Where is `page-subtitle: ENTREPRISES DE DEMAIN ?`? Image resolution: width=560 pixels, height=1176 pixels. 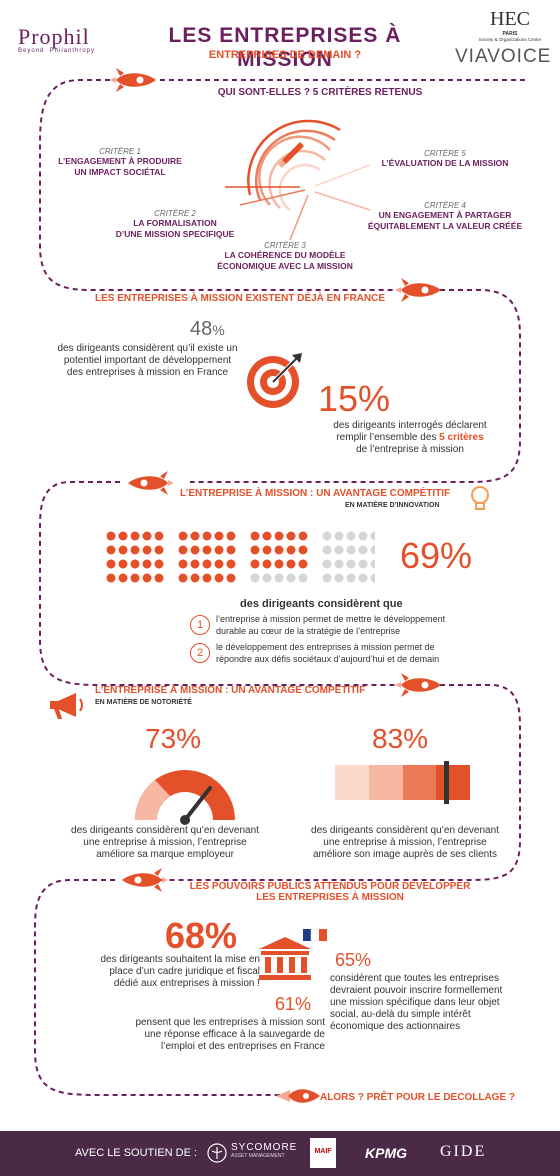
page-subtitle: ENTREPRISES DE DEMAIN ? is located at coordinates (285, 55).